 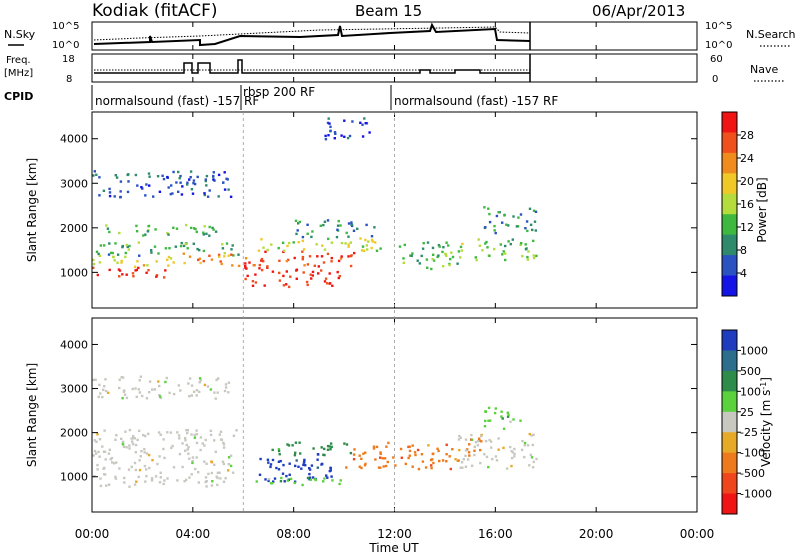 What do you see at coordinates (596, 534) in the screenshot?
I see `time-tick-label: 20:00` at bounding box center [596, 534].